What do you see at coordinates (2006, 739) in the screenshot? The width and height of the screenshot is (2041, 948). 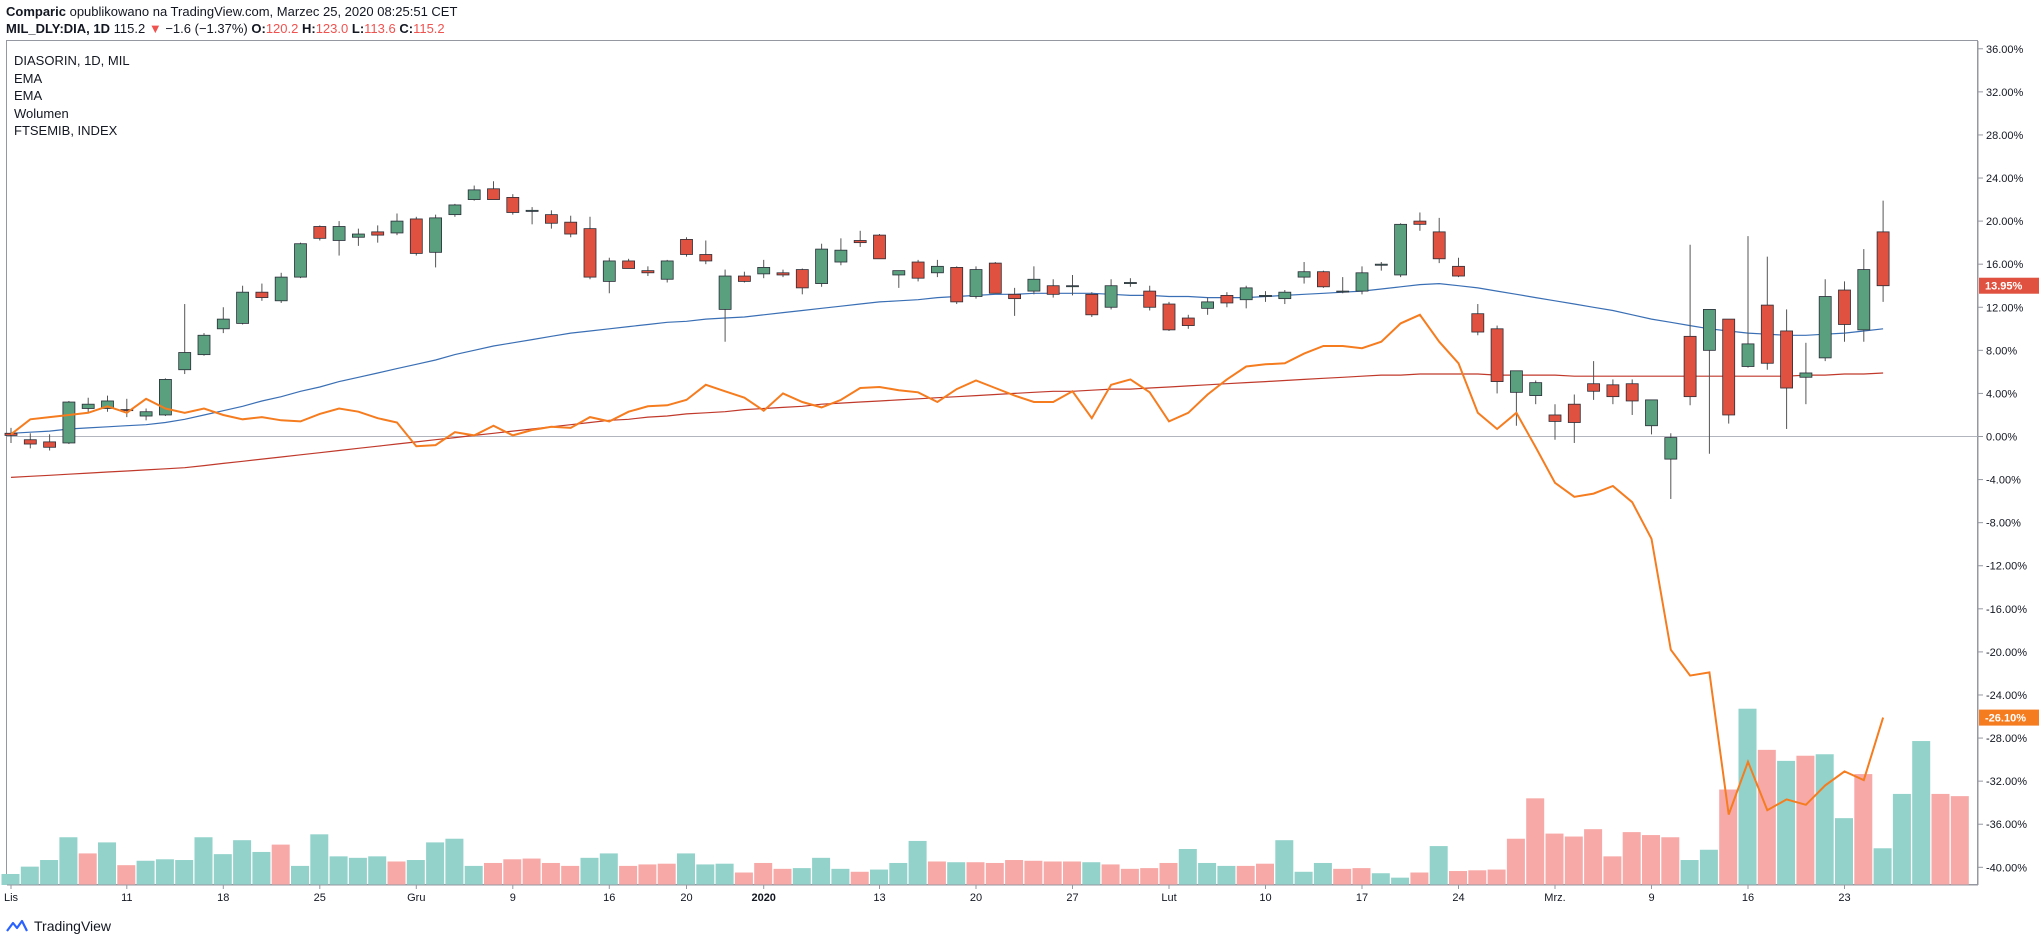 I see `y-tick-label: -28.00%` at bounding box center [2006, 739].